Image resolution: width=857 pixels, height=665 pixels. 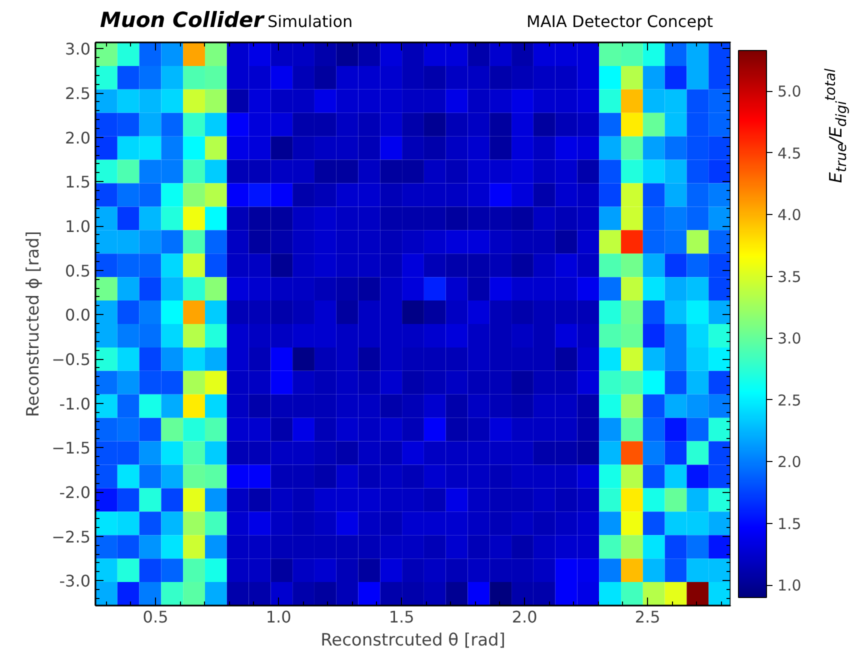 What do you see at coordinates (155, 617) in the screenshot?
I see `x-tick-label: 0.5` at bounding box center [155, 617].